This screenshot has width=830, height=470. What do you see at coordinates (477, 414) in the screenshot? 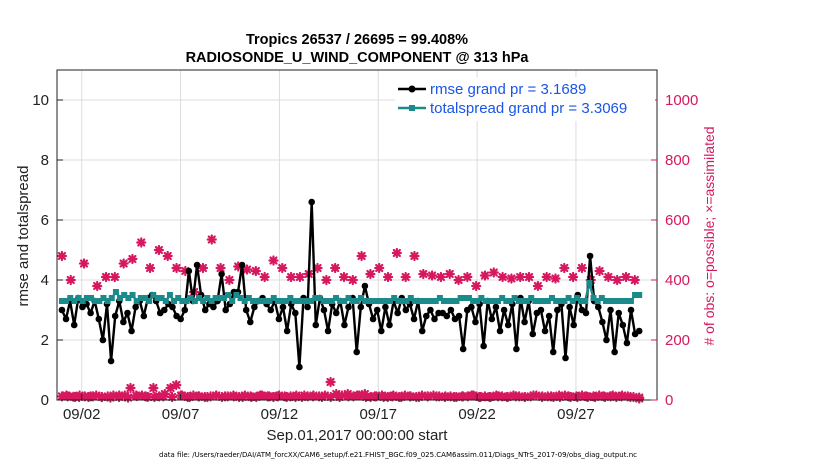
I see `x-tick-label: 09/22` at bounding box center [477, 414].